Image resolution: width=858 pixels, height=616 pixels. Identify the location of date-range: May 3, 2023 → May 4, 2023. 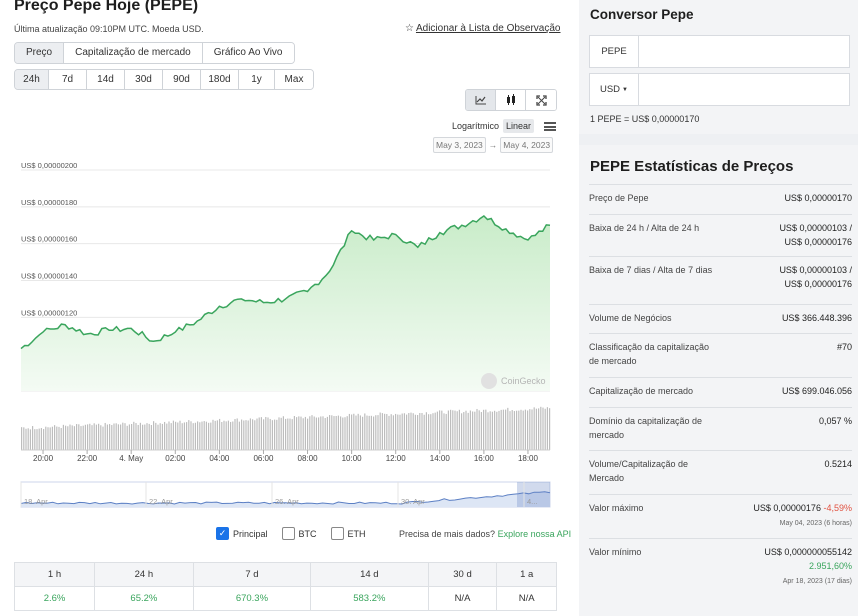
(493, 145).